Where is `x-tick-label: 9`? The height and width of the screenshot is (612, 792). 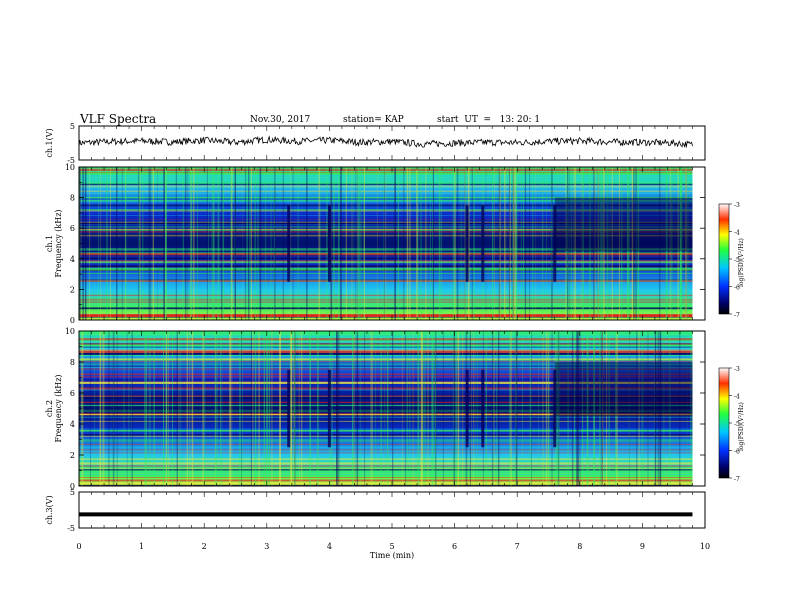 x-tick-label: 9 is located at coordinates (642, 546).